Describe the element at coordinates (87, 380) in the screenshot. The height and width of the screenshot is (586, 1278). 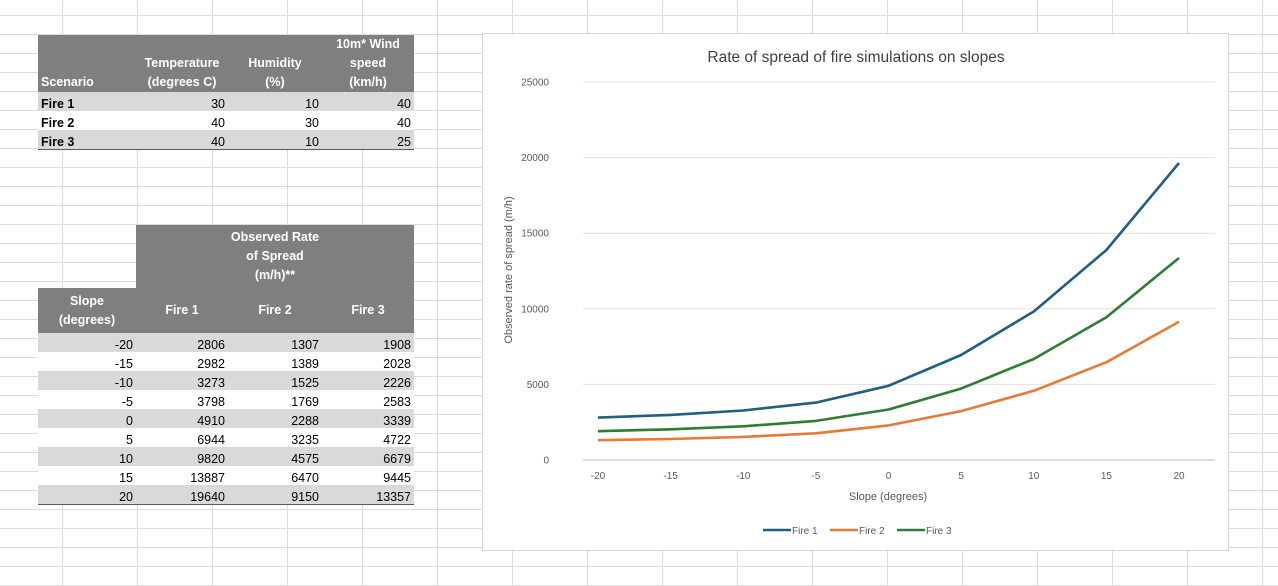
I see `slope-cell: -10` at that location.